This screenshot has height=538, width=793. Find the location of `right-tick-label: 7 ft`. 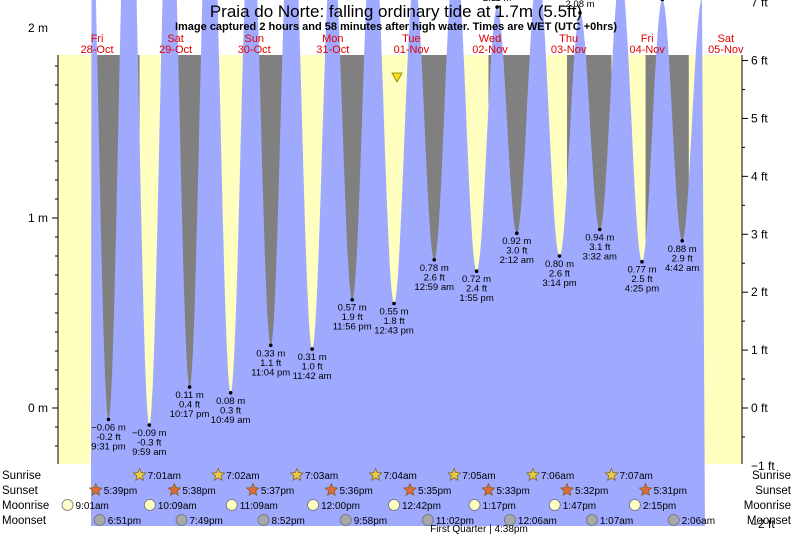

right-tick-label: 7 ft is located at coordinates (759, 5).